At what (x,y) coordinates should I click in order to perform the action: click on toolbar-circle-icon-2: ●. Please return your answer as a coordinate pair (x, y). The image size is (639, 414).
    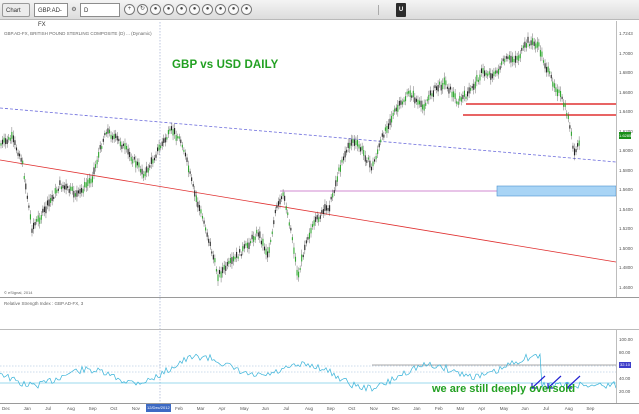
    Looking at the image, I should click on (168, 9).